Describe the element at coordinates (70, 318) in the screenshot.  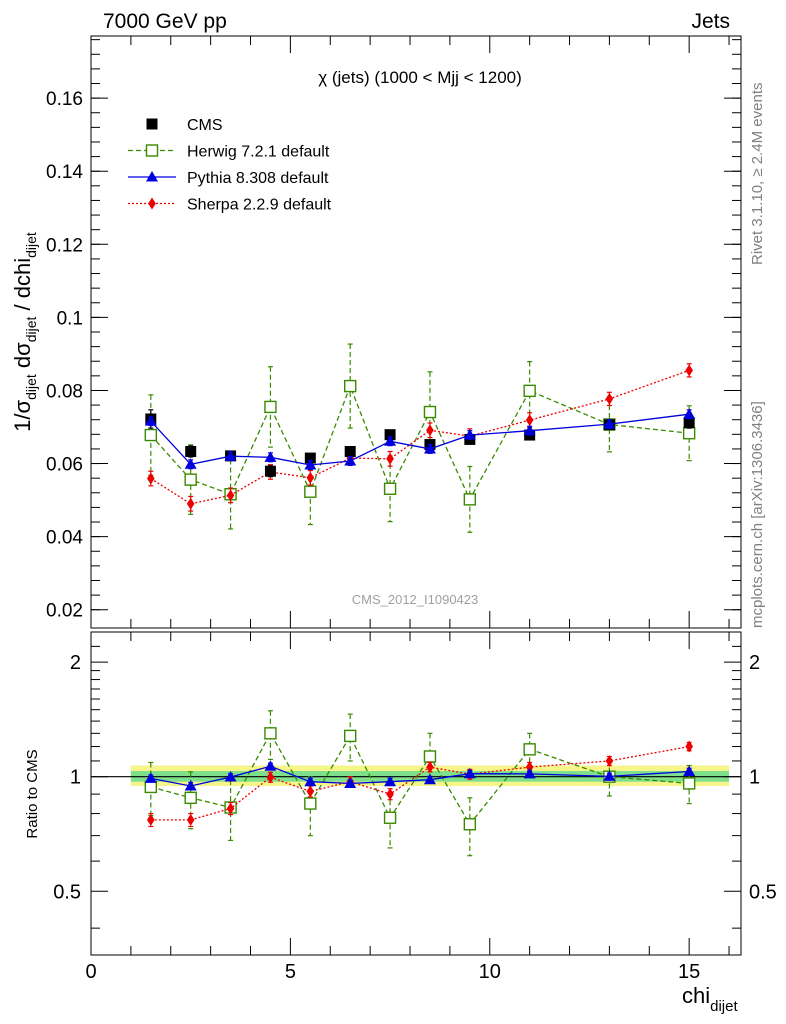
I see `main-y-tick-label: 0.1` at that location.